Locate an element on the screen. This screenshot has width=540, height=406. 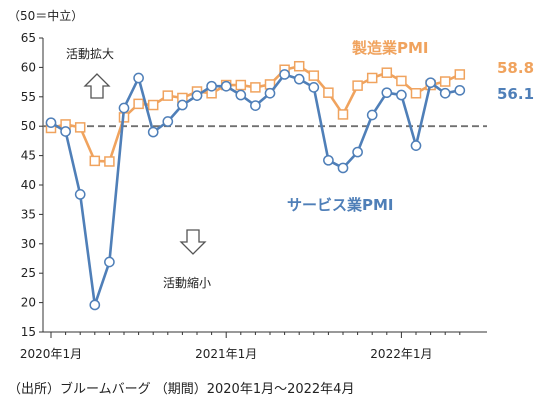
y-tick-label: 45 is located at coordinates (28, 156).